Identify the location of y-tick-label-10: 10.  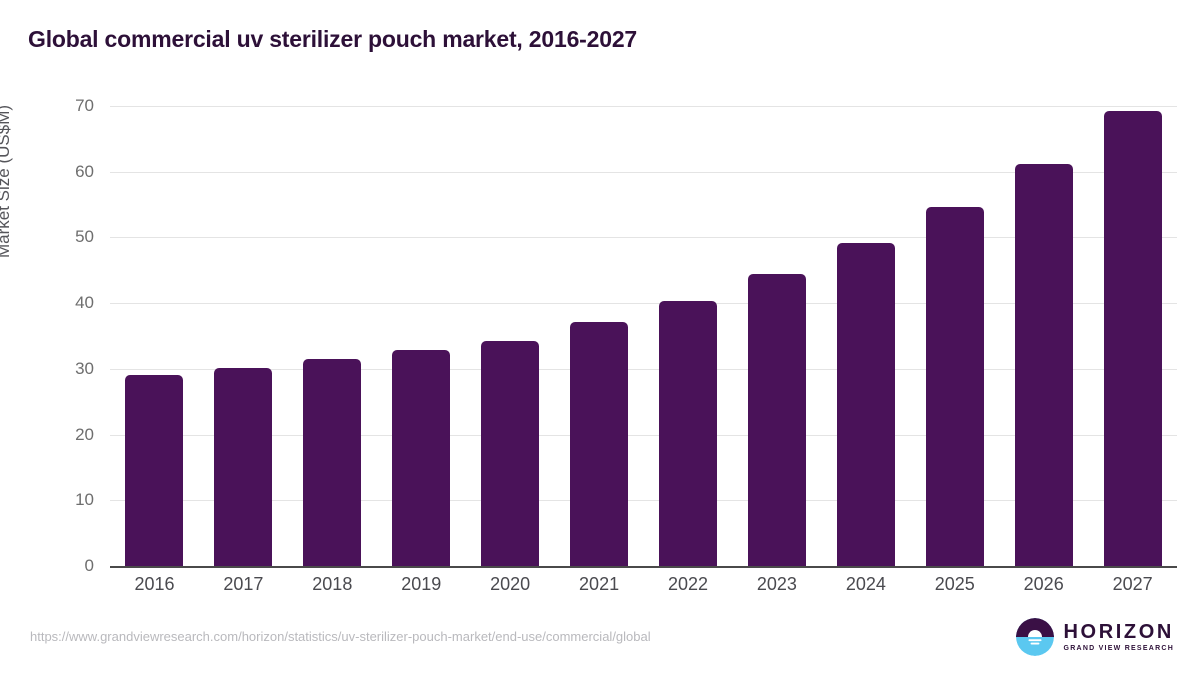
(84, 500).